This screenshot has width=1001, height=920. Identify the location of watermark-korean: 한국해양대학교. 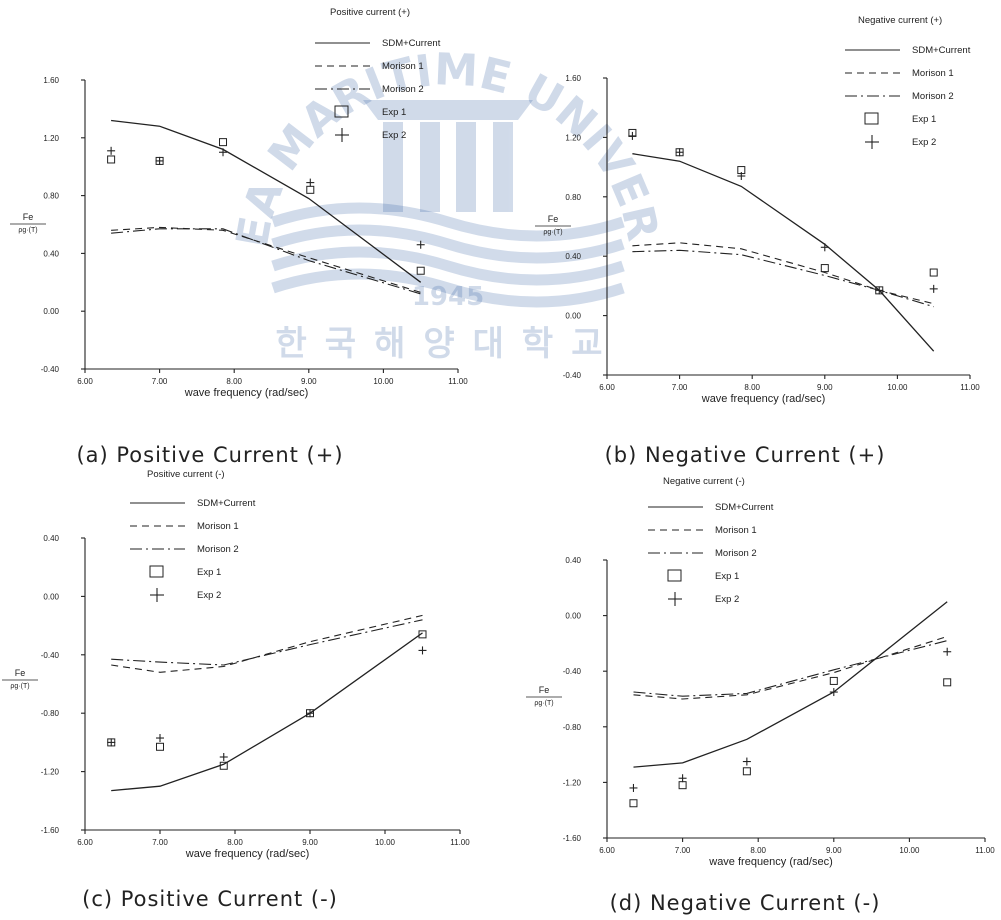
(448, 344).